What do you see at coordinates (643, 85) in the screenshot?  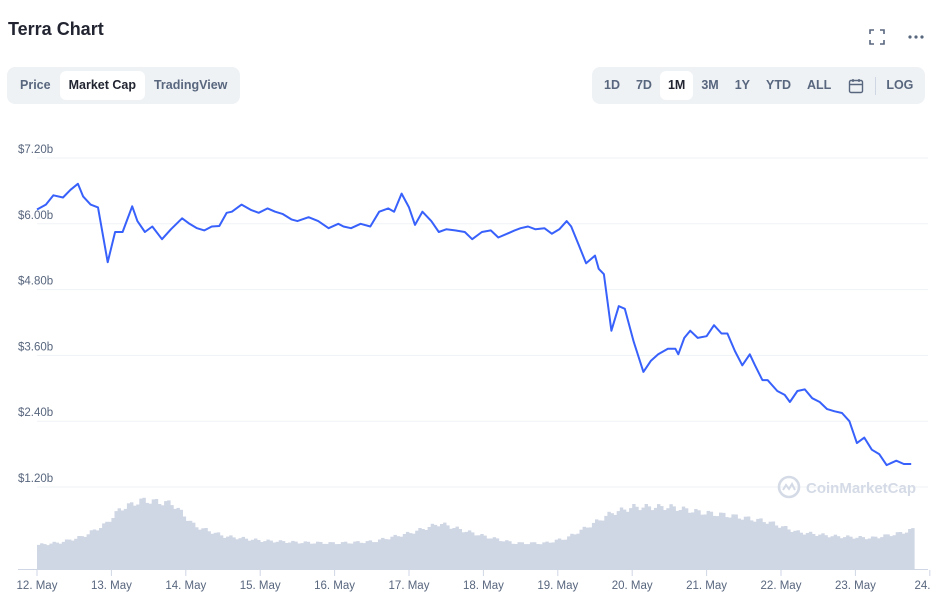 I see `range-7d: 7D` at bounding box center [643, 85].